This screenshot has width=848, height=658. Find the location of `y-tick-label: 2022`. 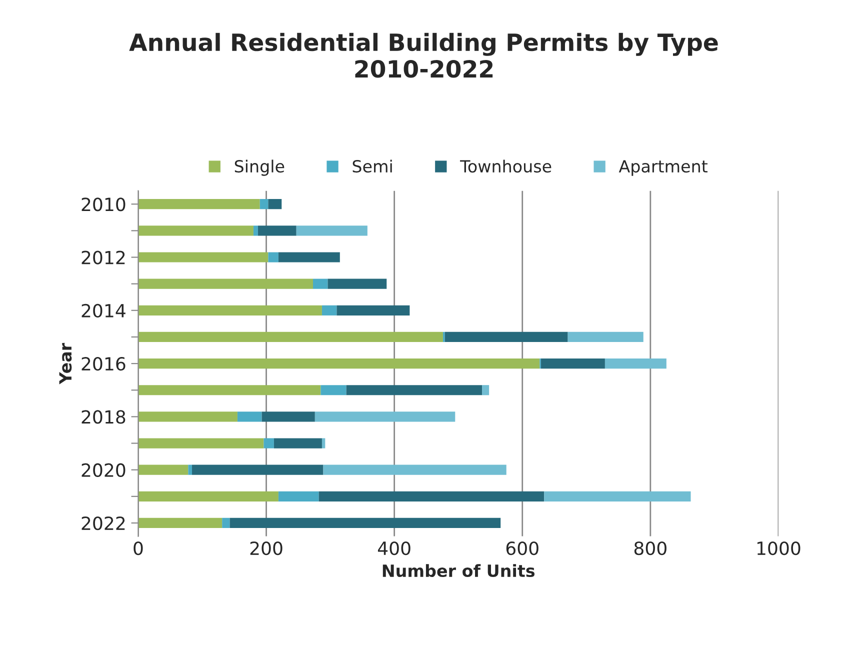

y-tick-label: 2022 is located at coordinates (103, 523).